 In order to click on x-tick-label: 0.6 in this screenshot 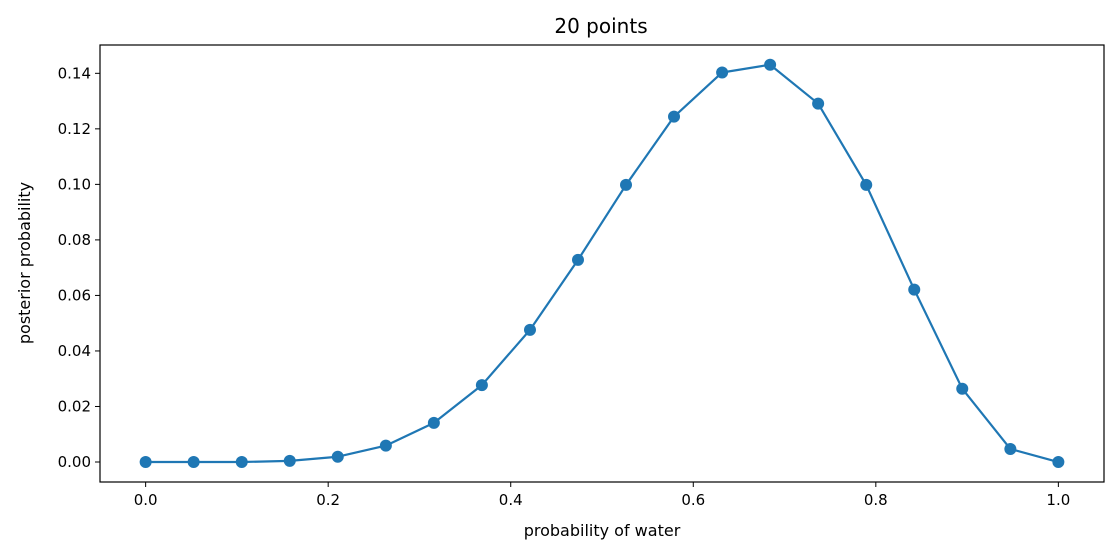, I will do `click(693, 500)`.